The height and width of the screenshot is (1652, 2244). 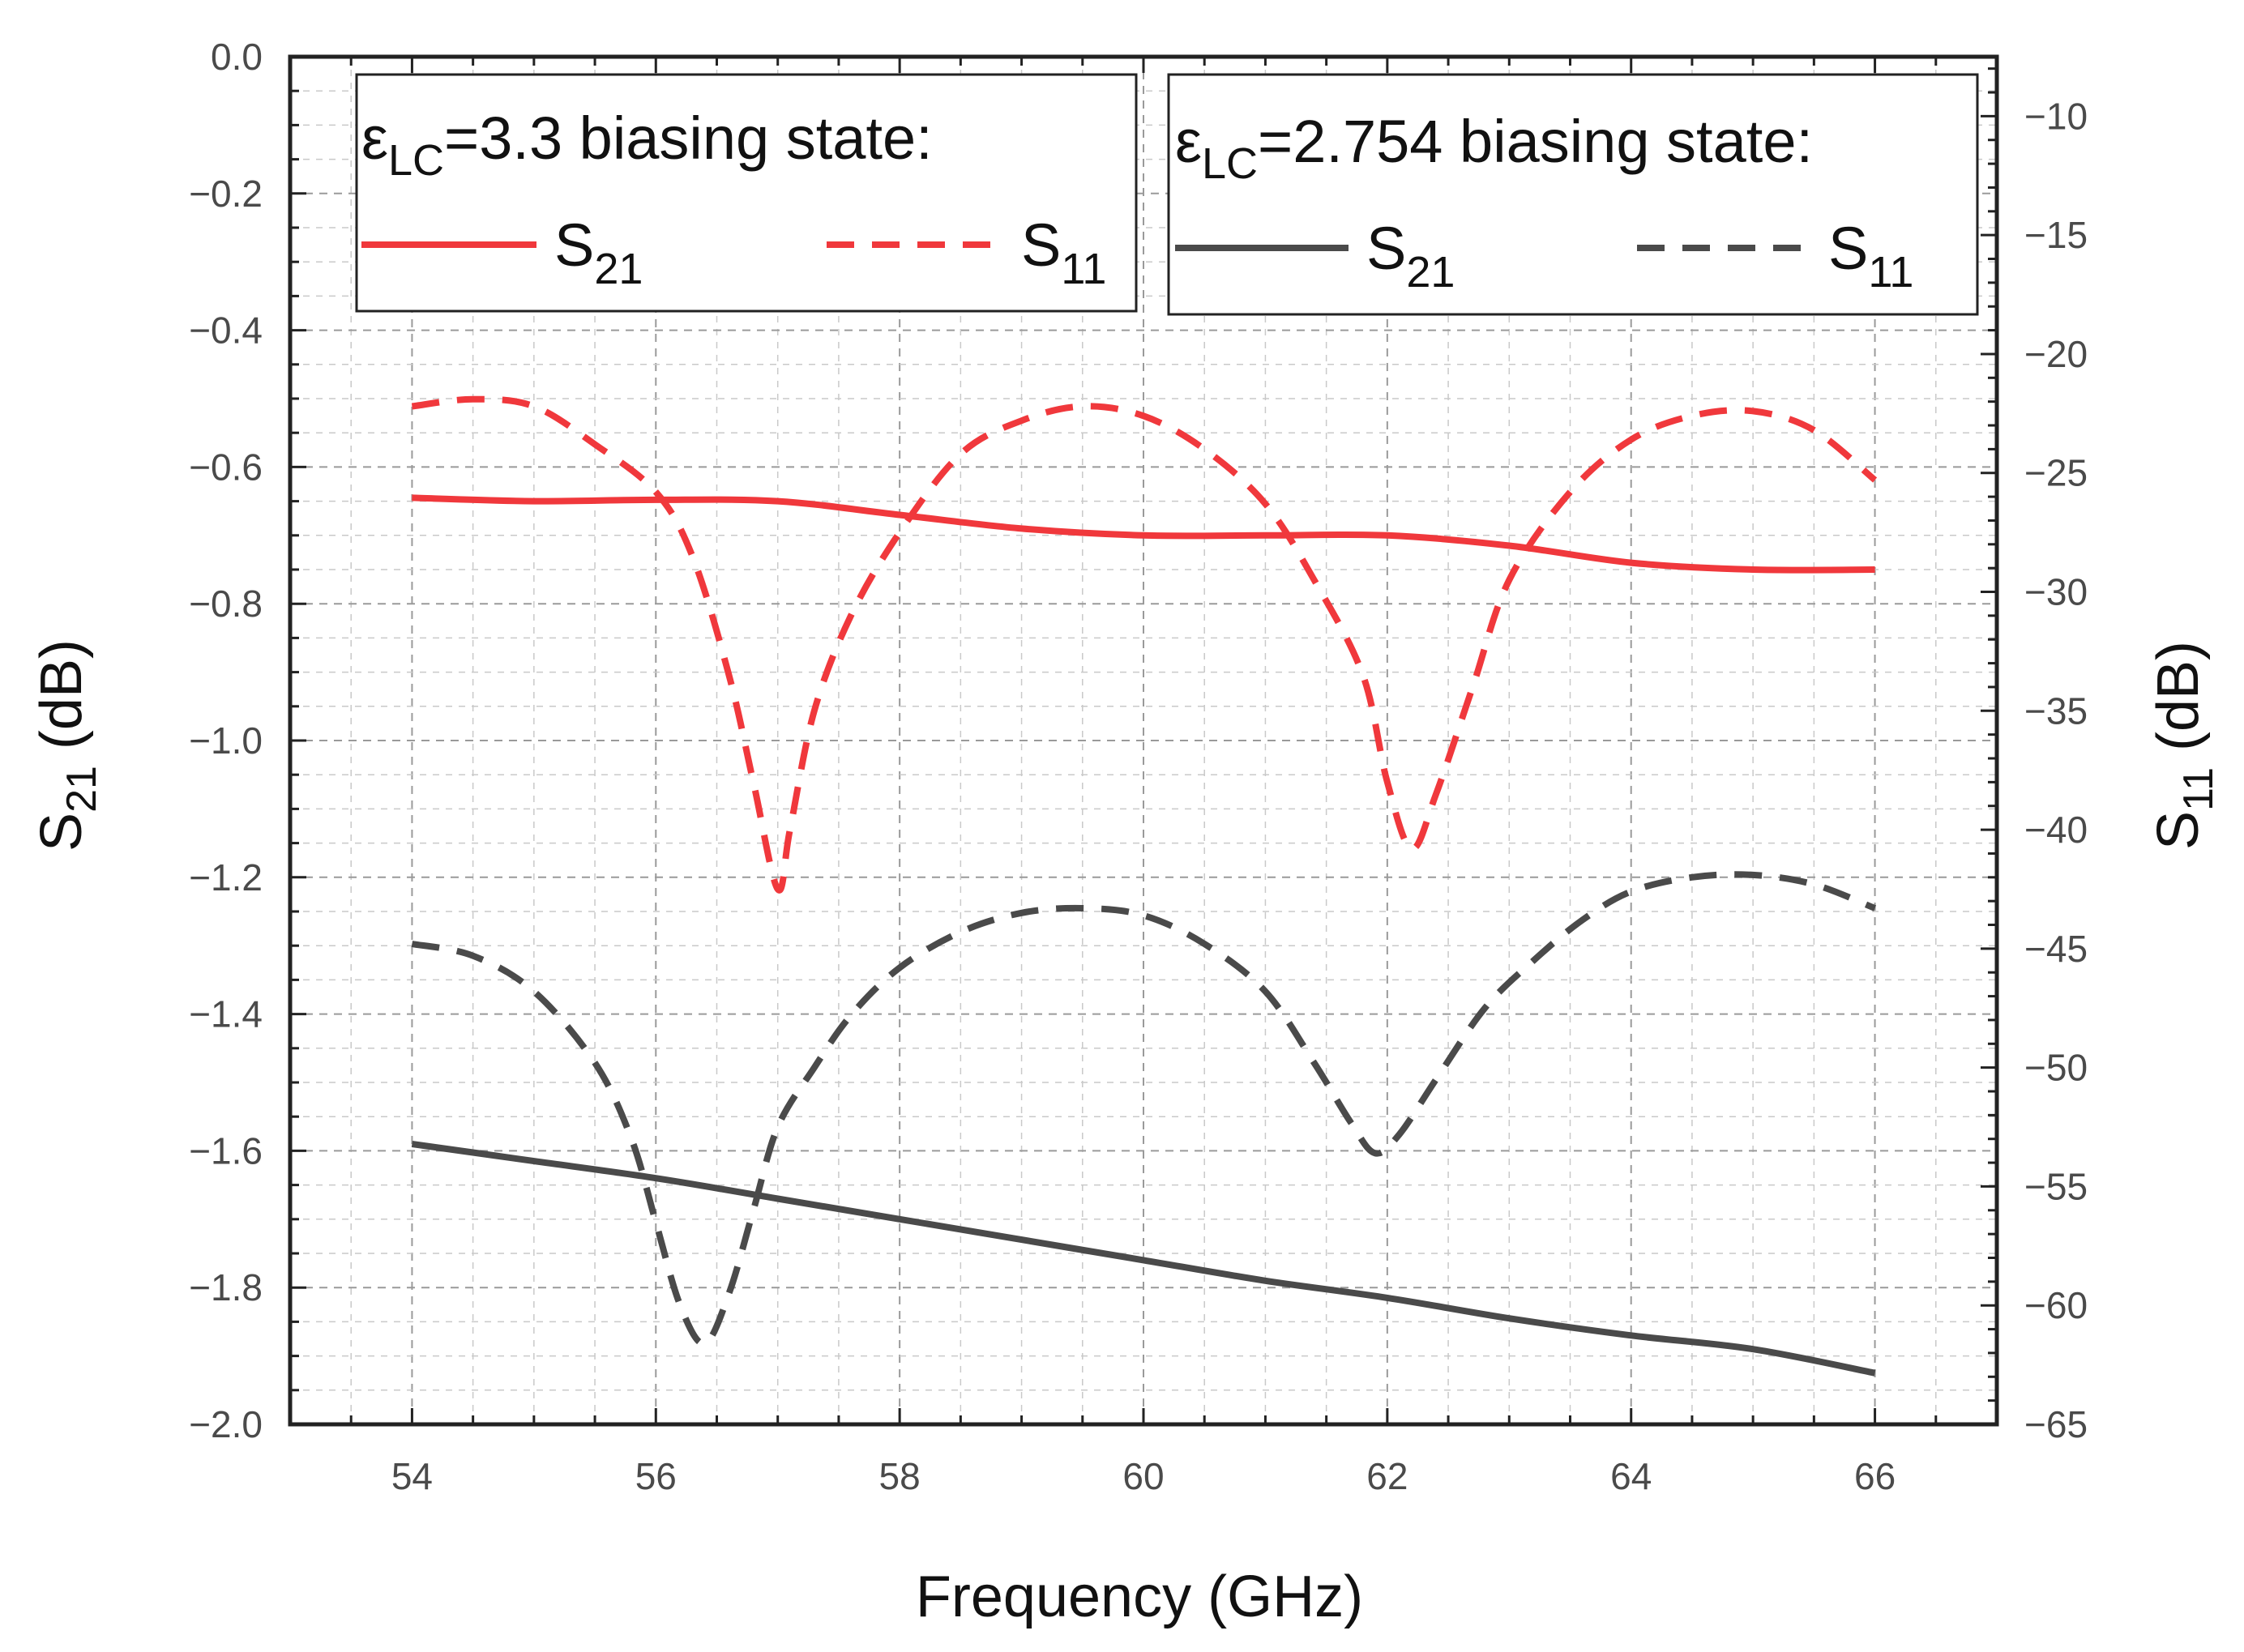 I want to click on y-right-tick-label: −40, so click(x=2056, y=830).